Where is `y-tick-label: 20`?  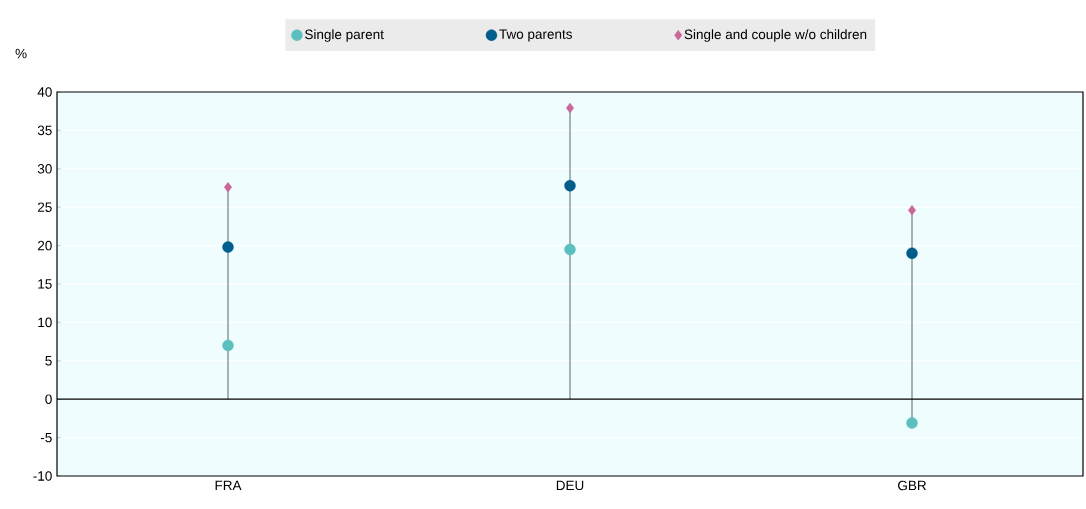 y-tick-label: 20 is located at coordinates (44, 245).